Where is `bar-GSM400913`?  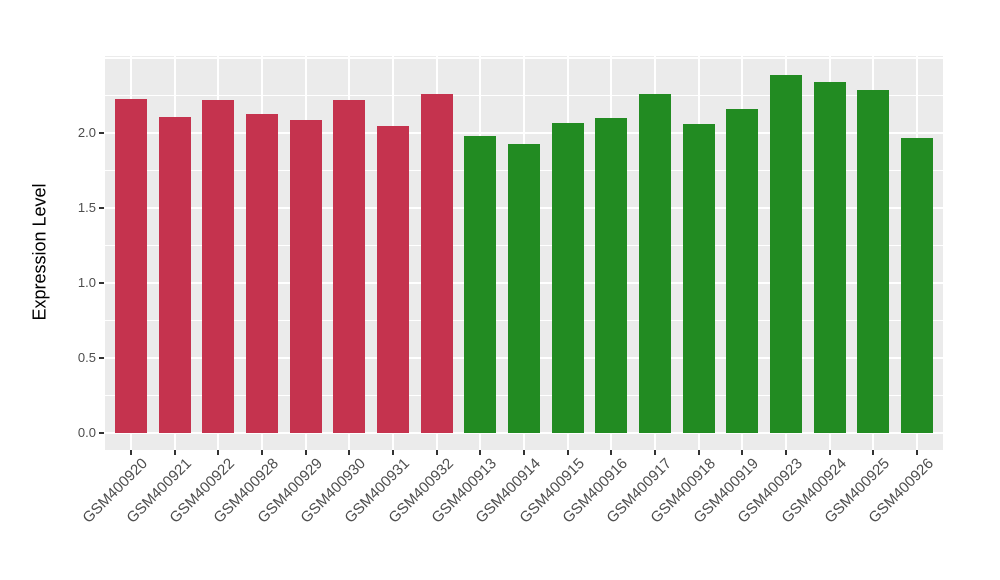
bar-GSM400913 is located at coordinates (480, 284).